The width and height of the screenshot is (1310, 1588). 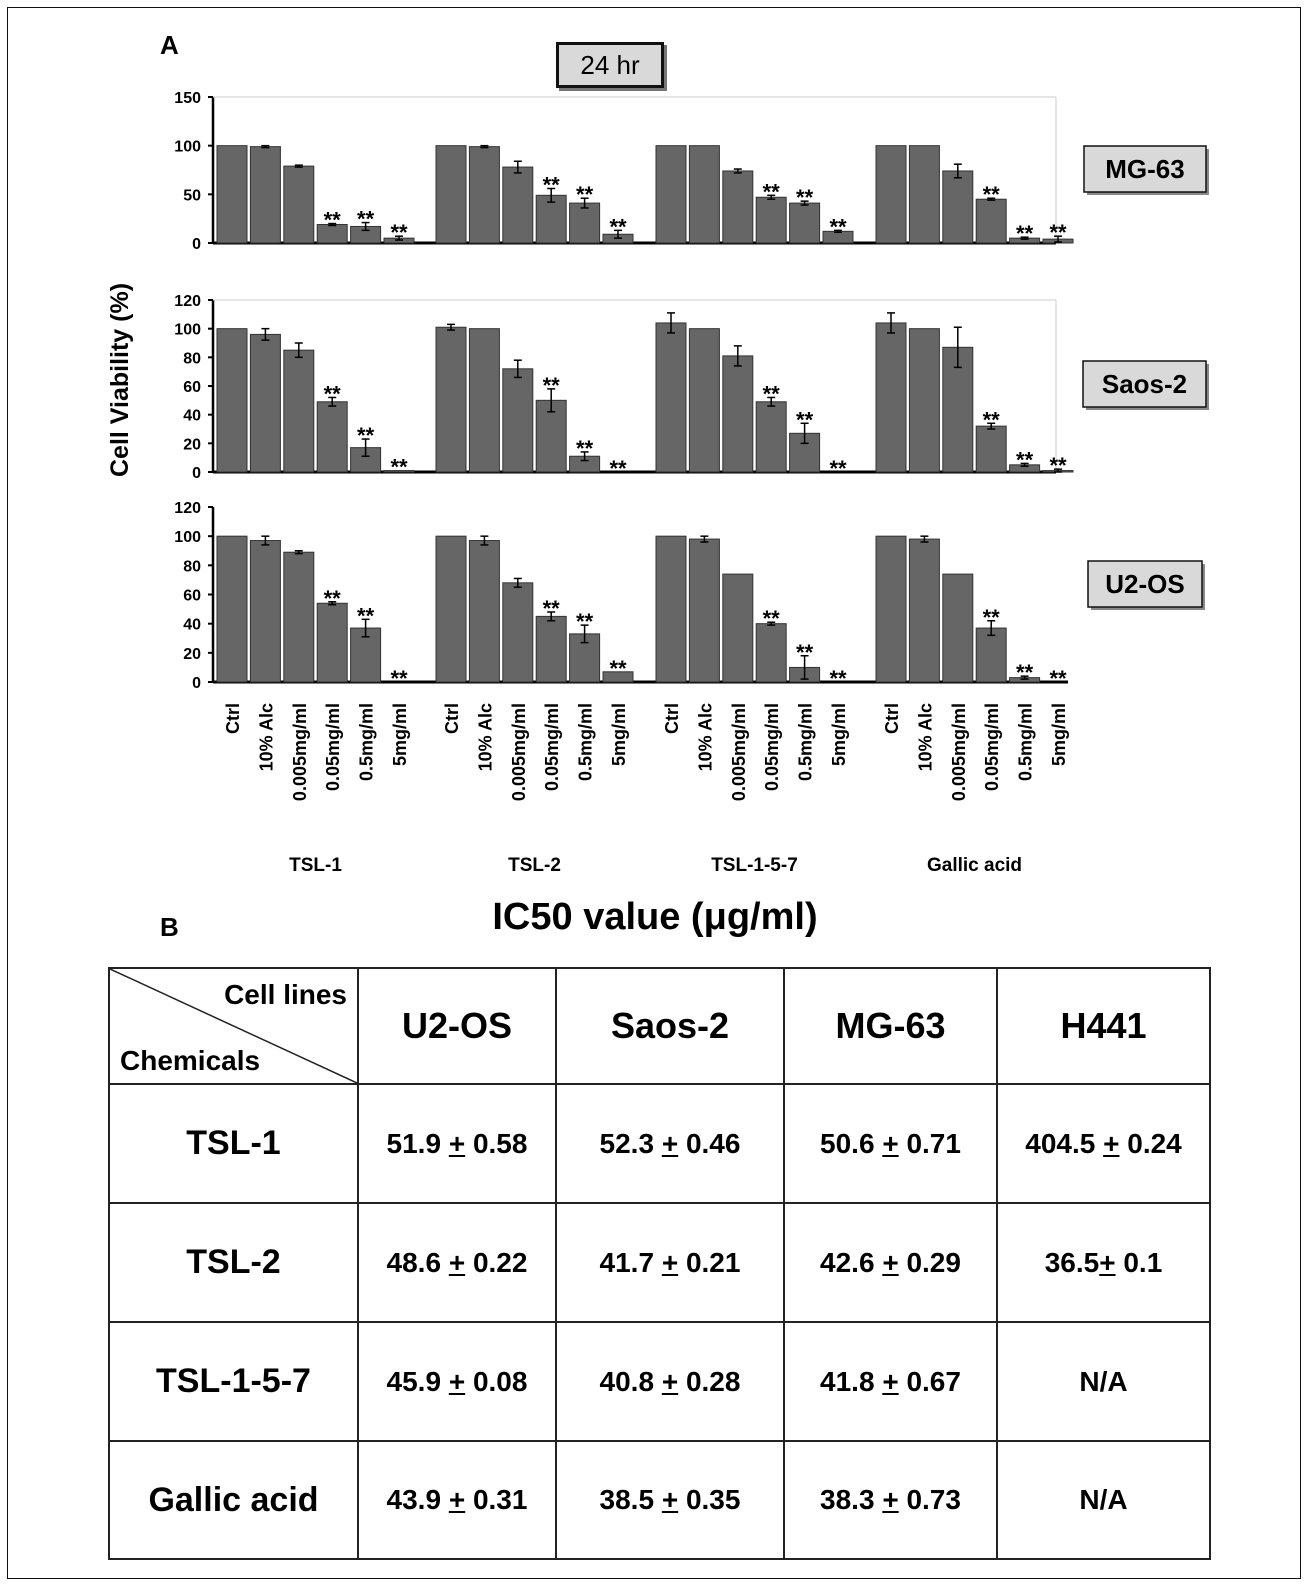 I want to click on cell-value: 45.9, so click(x=417, y=1381).